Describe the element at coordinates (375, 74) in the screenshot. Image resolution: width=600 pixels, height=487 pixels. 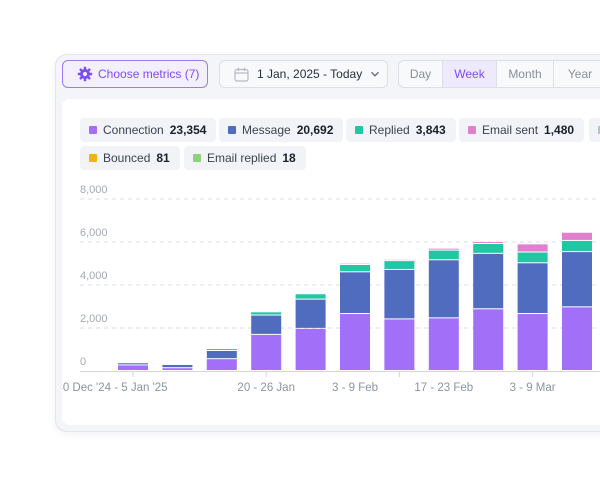
I see `chevron-down-icon` at that location.